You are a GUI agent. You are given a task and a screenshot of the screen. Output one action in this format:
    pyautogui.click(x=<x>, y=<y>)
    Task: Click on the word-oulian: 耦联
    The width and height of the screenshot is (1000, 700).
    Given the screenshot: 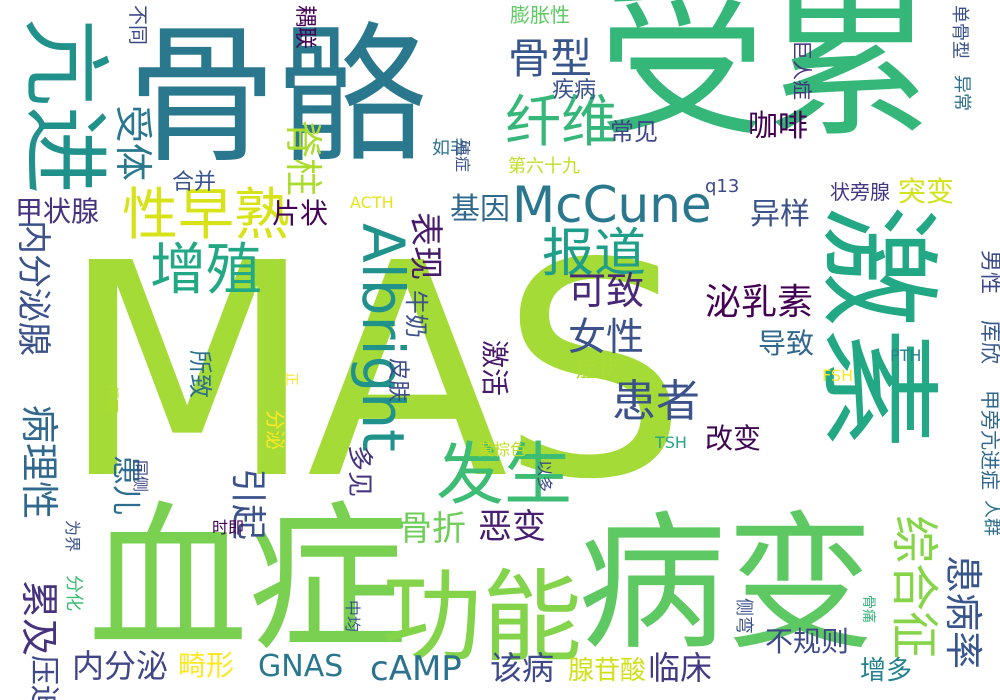 What is the action you would take?
    pyautogui.click(x=304, y=27)
    